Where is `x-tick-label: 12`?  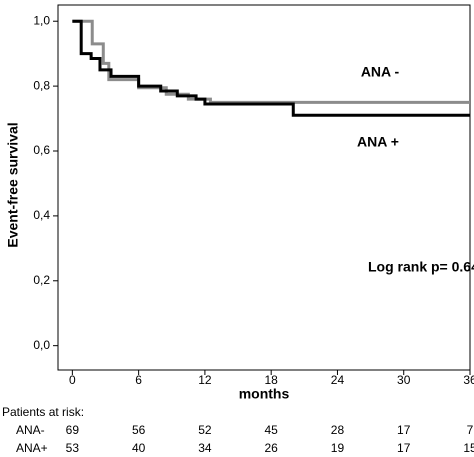
x-tick-label: 12 is located at coordinates (205, 380).